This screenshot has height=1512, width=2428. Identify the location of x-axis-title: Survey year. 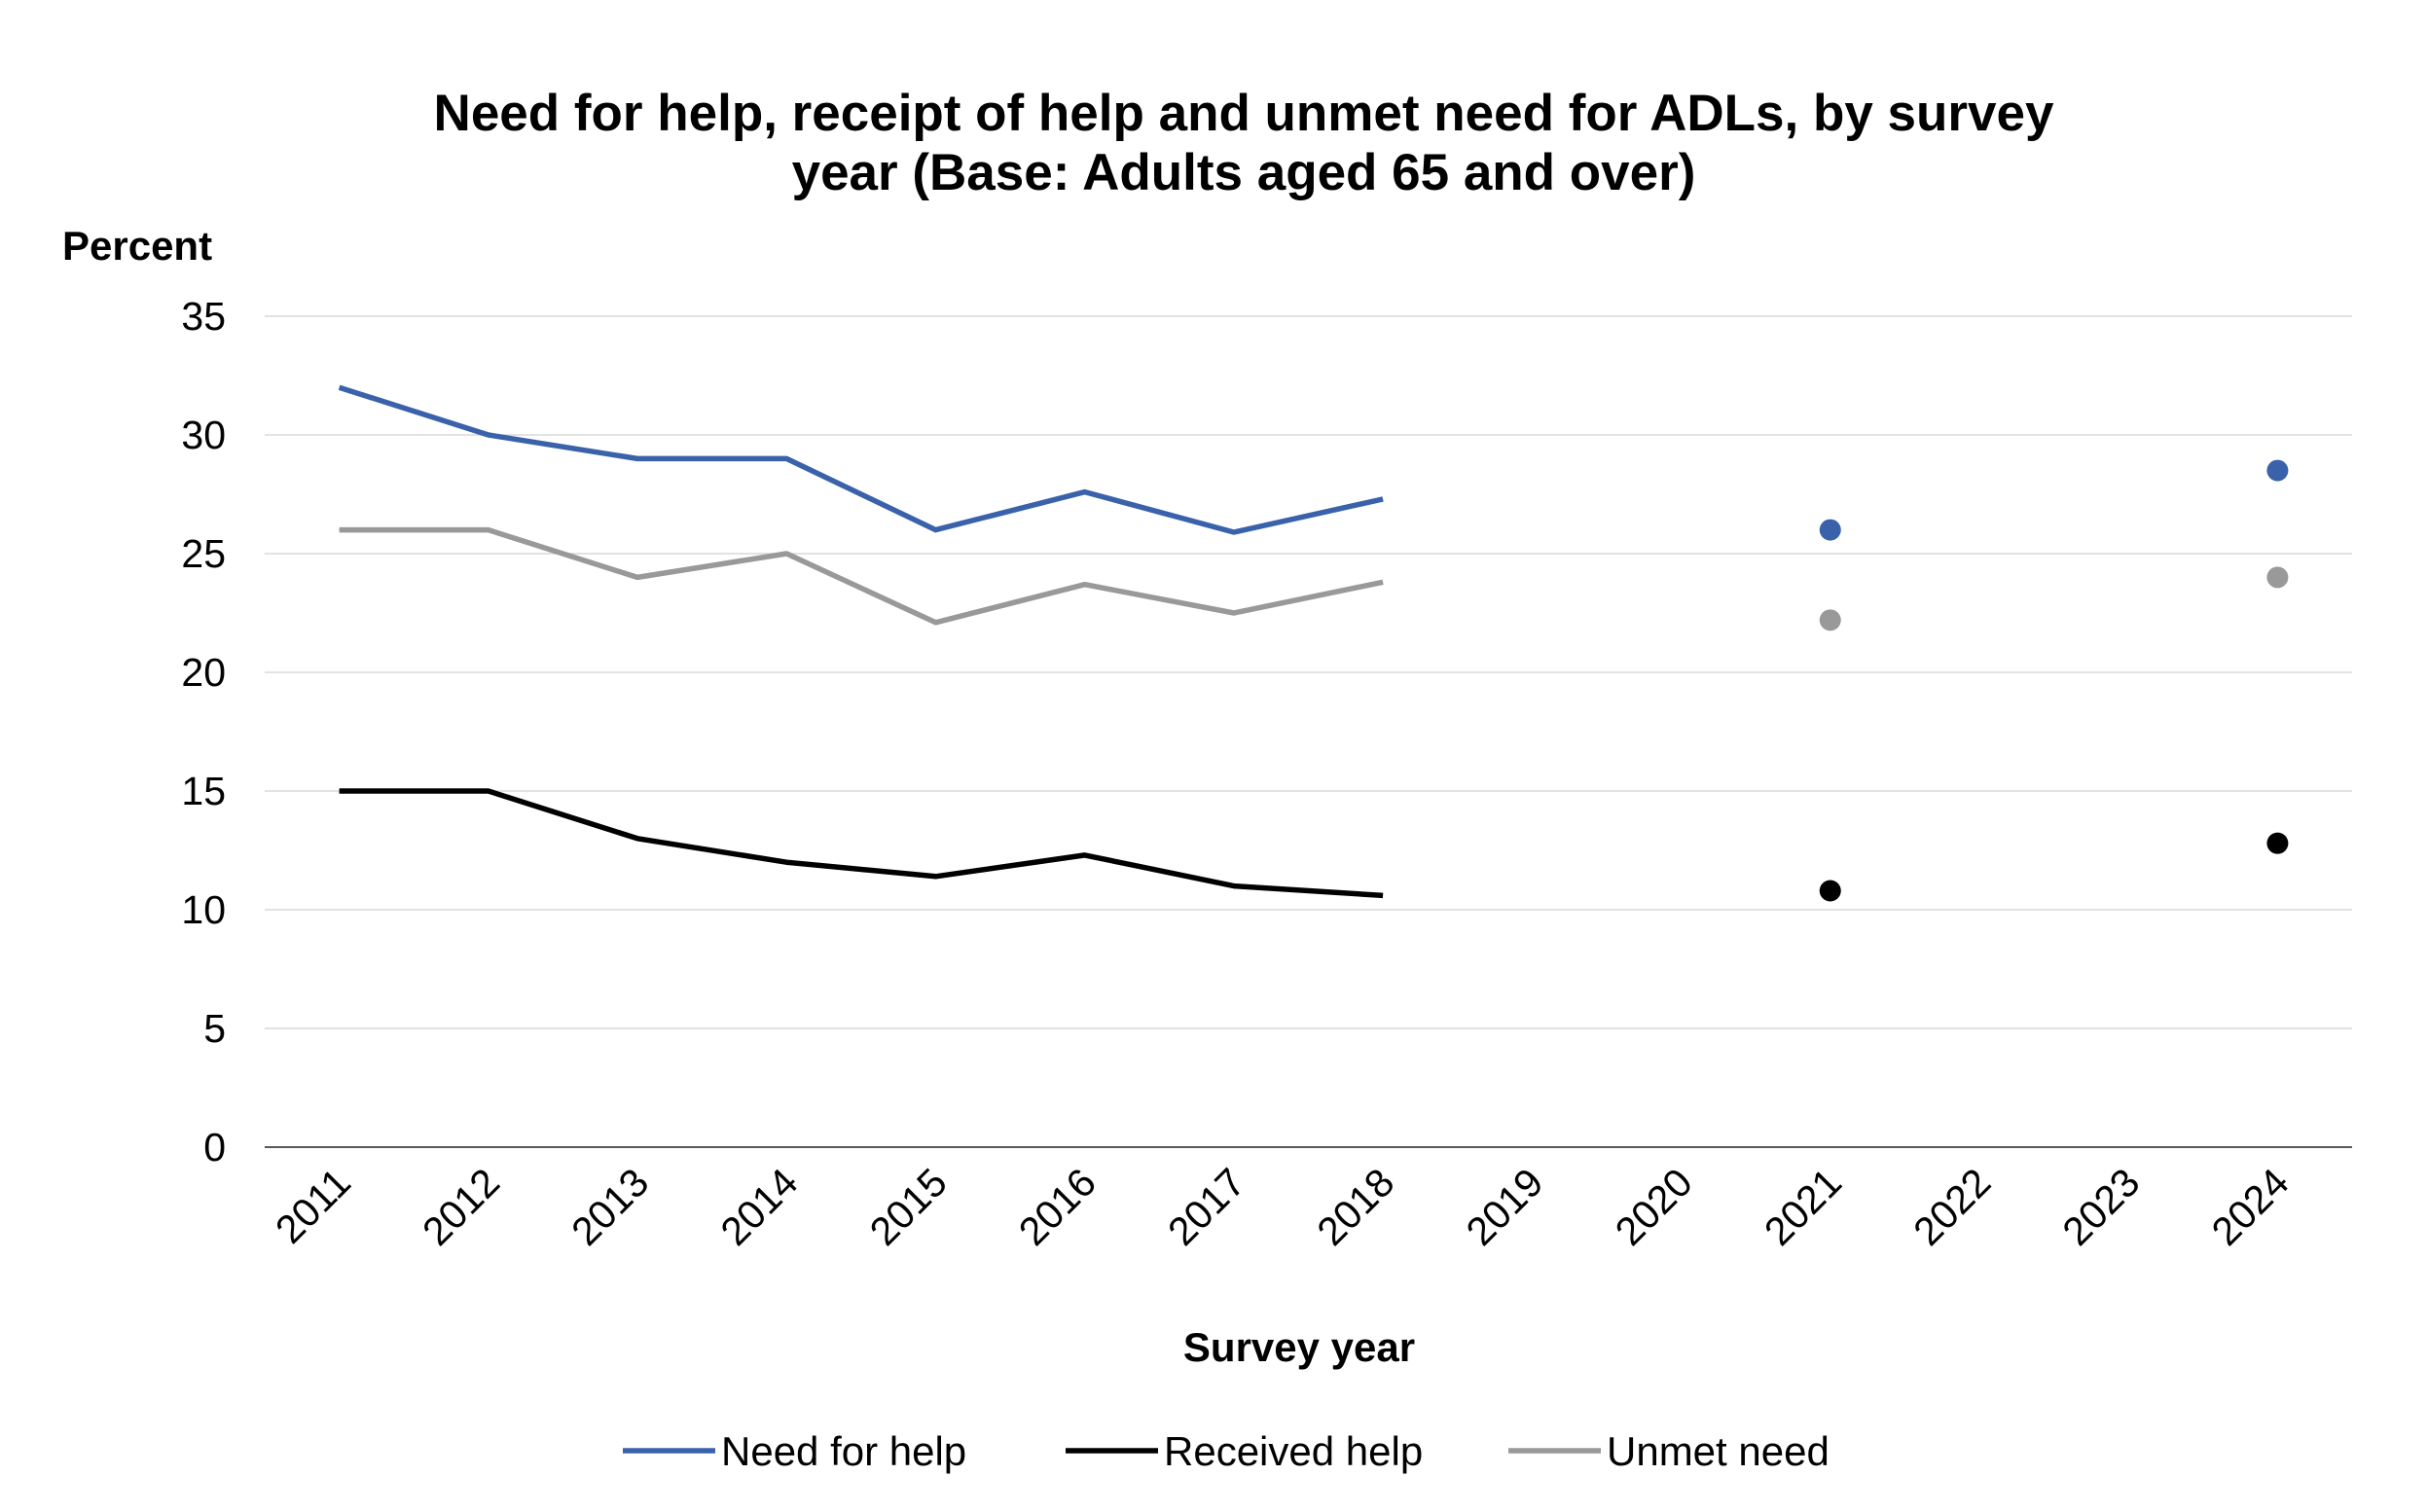
(1299, 1347).